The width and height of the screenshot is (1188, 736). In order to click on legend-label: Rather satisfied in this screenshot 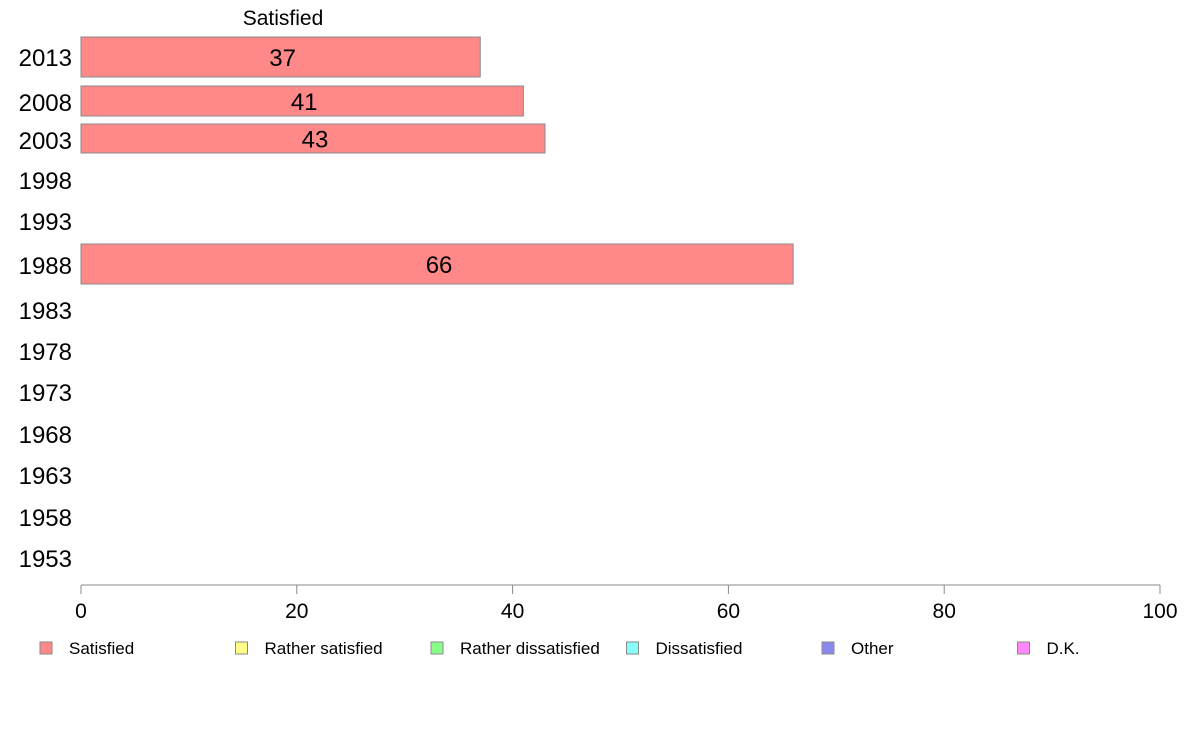, I will do `click(324, 648)`.